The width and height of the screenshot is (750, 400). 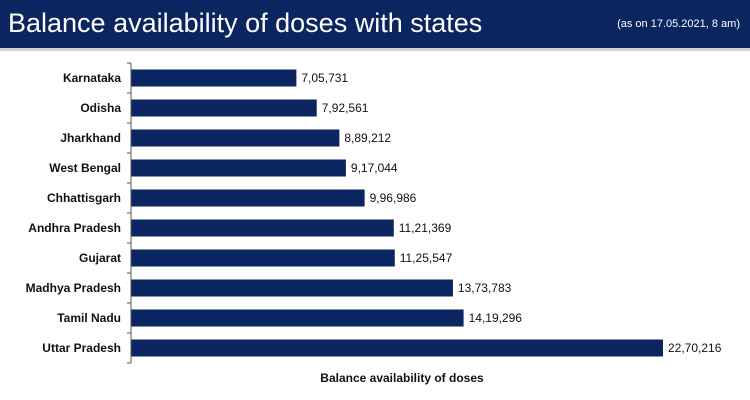 What do you see at coordinates (235, 138) in the screenshot?
I see `bar-jharkhand` at bounding box center [235, 138].